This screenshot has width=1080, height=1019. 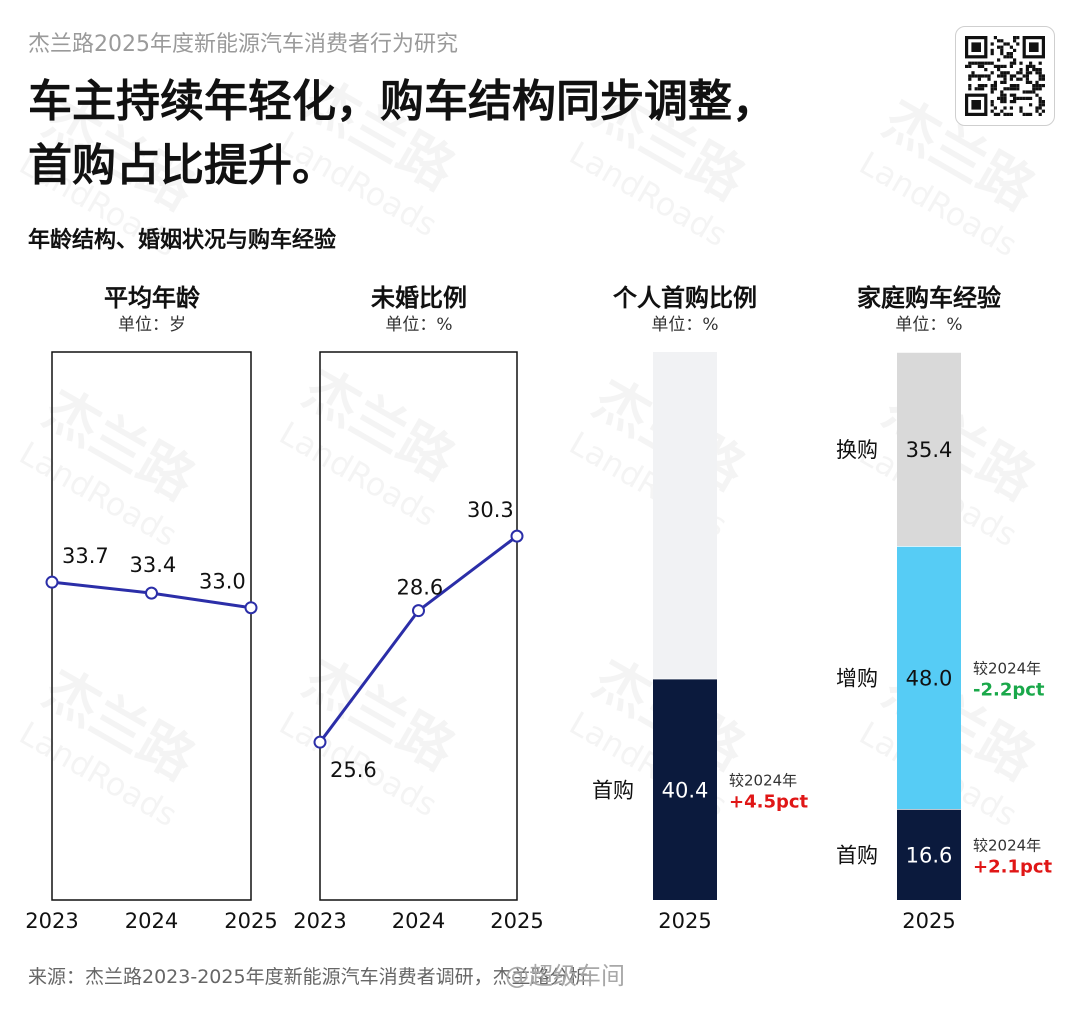 What do you see at coordinates (402, 134) in the screenshot?
I see `page-title: 车主持续年轻化，购车结构同步调整， 首购占比提升。` at bounding box center [402, 134].